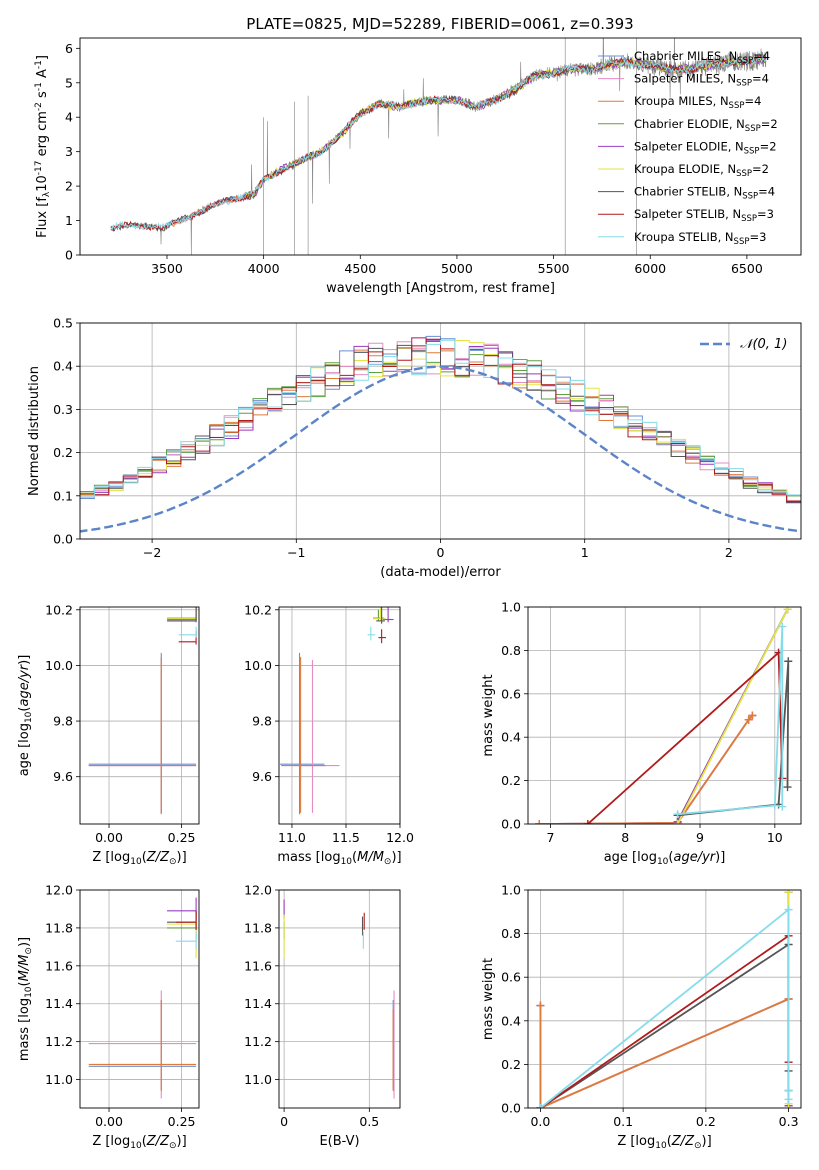 The height and width of the screenshot is (1170, 819). Describe the element at coordinates (337, 711) in the screenshot. I see `plot-area-age_vs_mass` at that location.